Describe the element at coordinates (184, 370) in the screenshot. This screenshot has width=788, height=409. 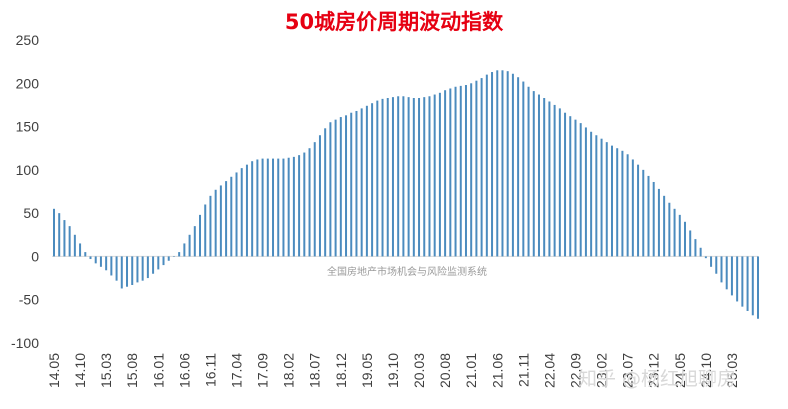
I see `x-tick-label: 16.06` at that location.